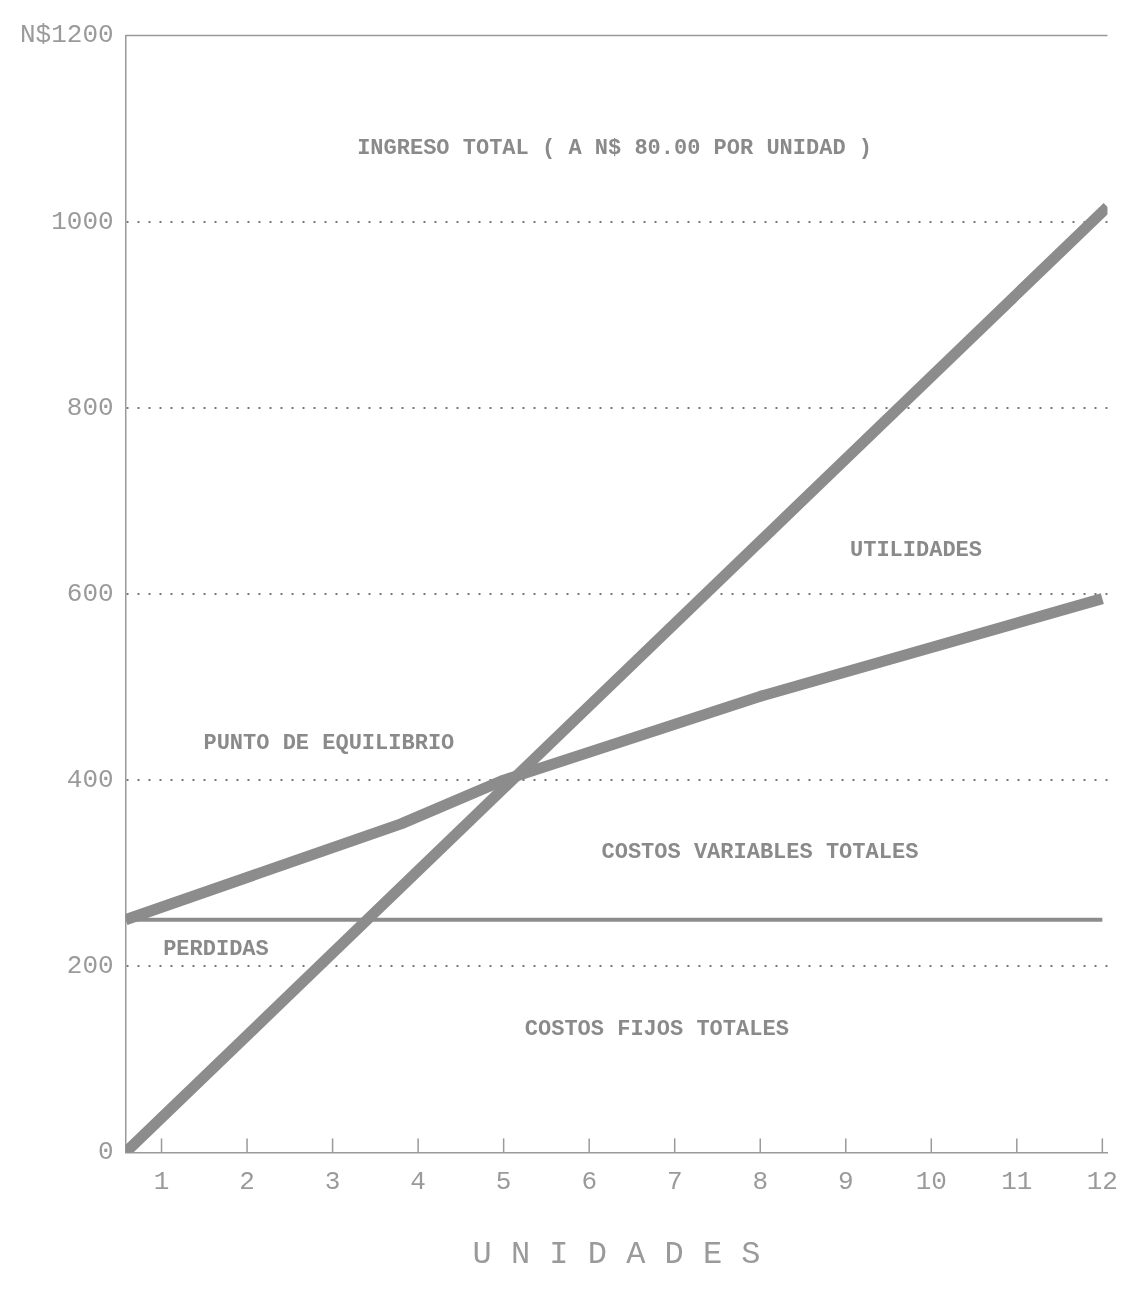 This screenshot has width=1140, height=1289. Describe the element at coordinates (247, 1181) in the screenshot. I see `x-tick-label: 2` at that location.